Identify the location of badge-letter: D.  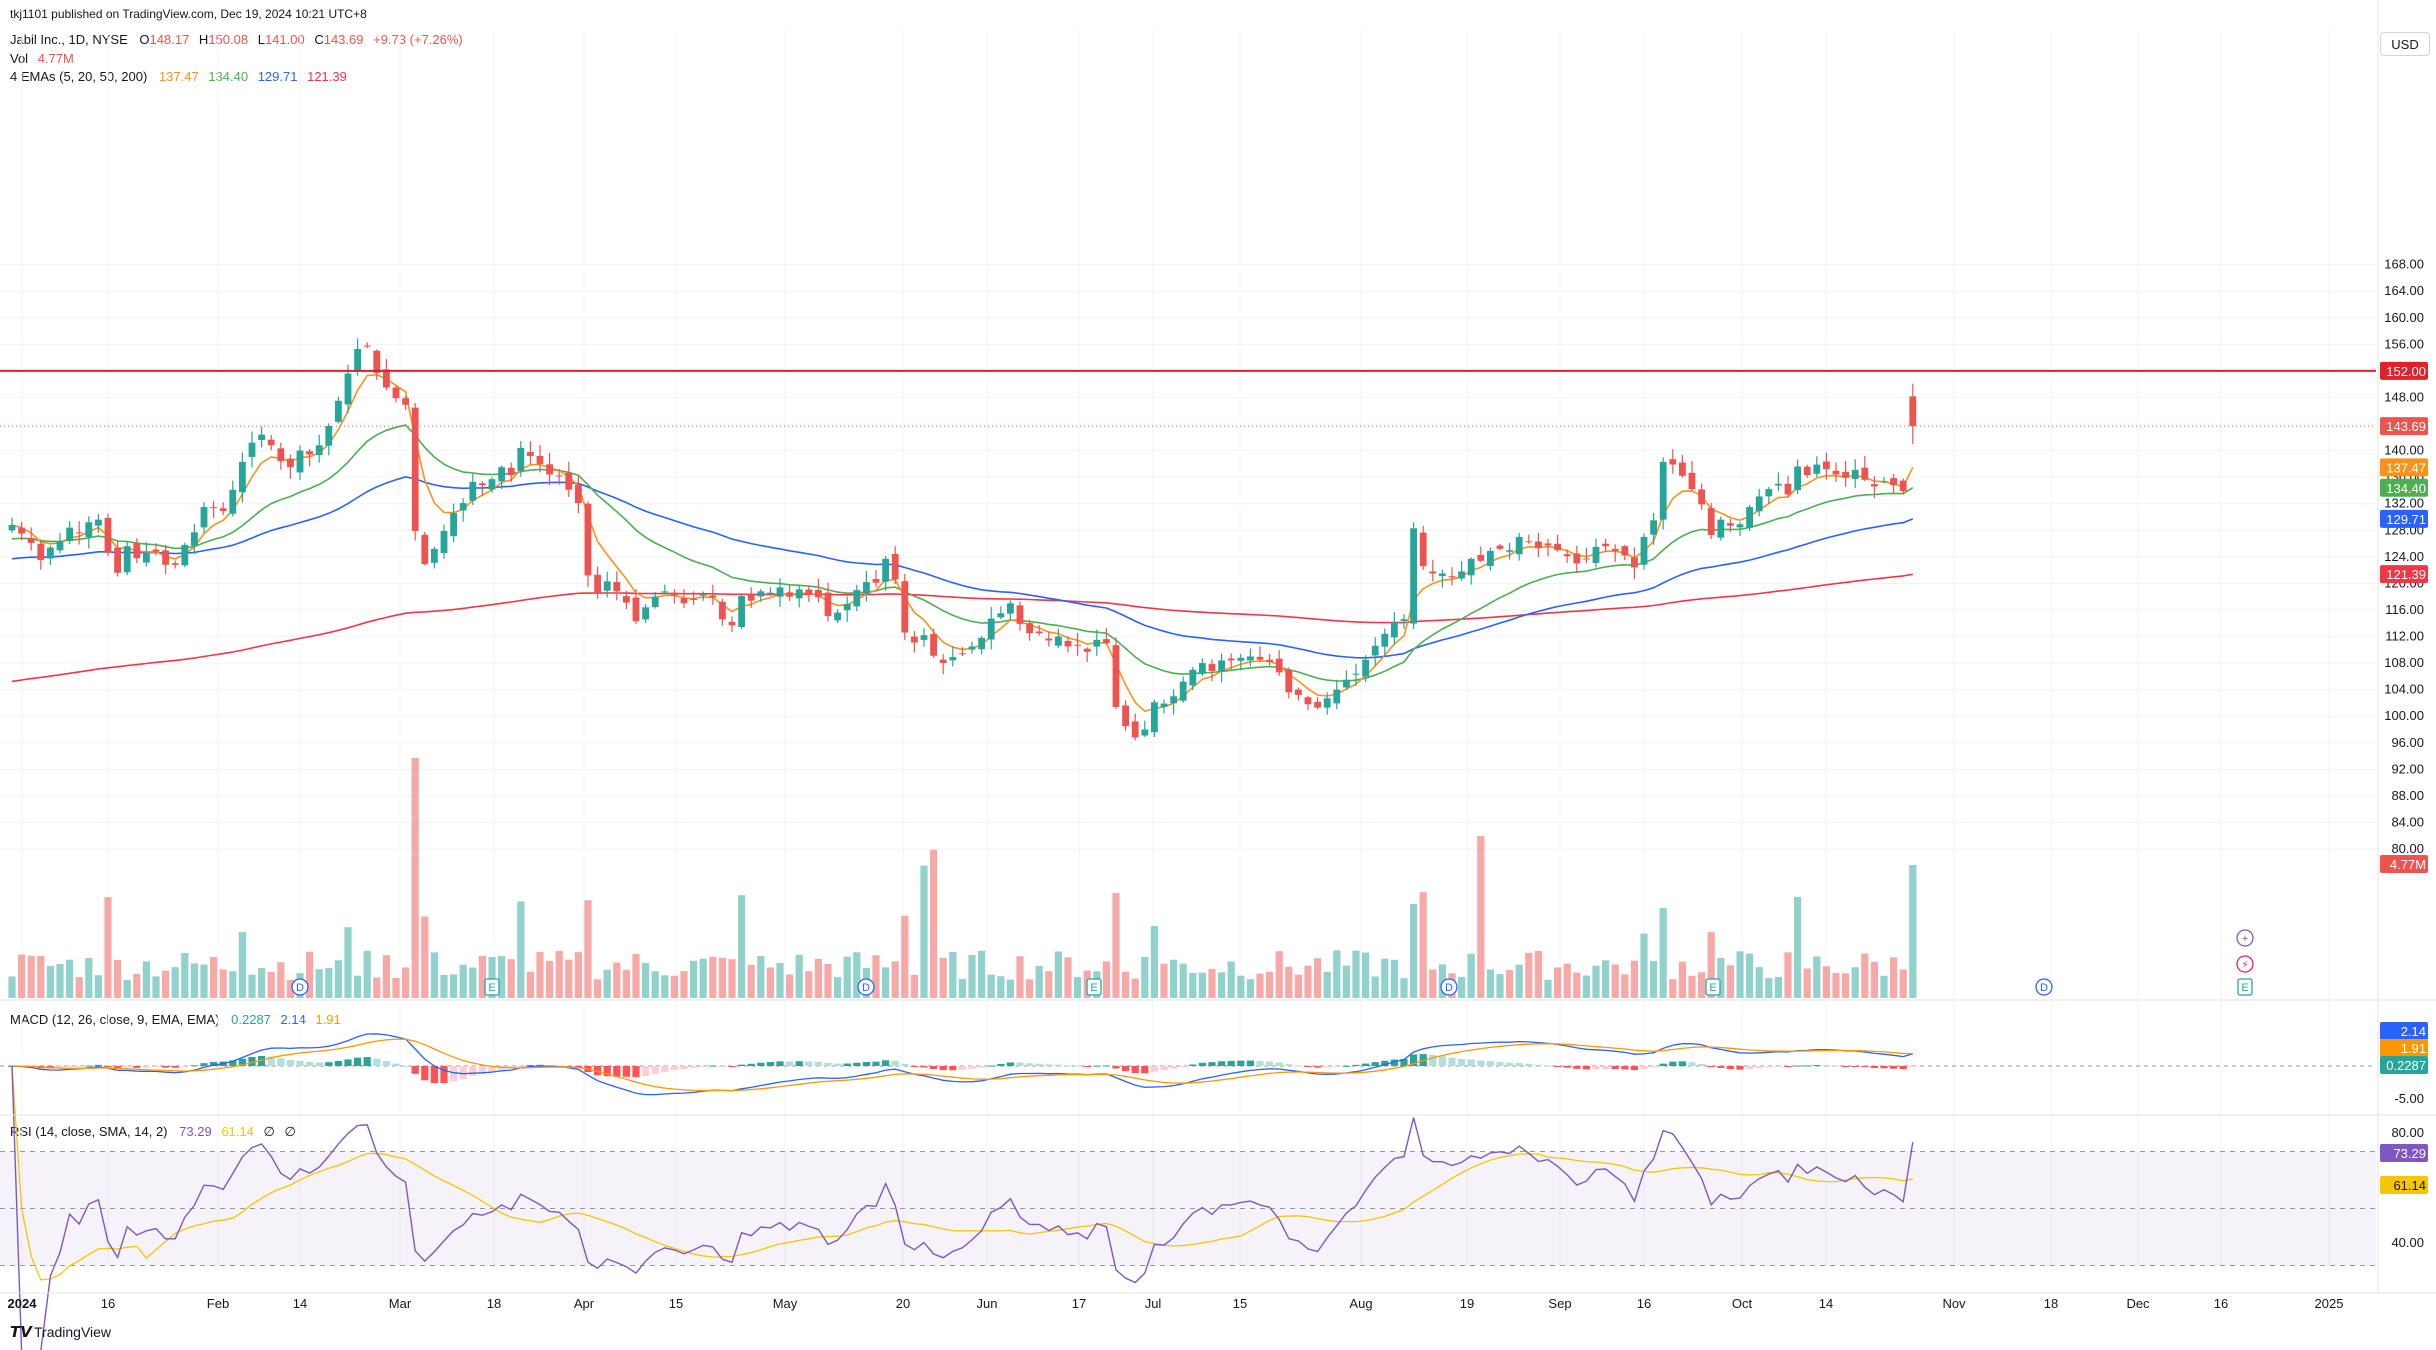
(1449, 988).